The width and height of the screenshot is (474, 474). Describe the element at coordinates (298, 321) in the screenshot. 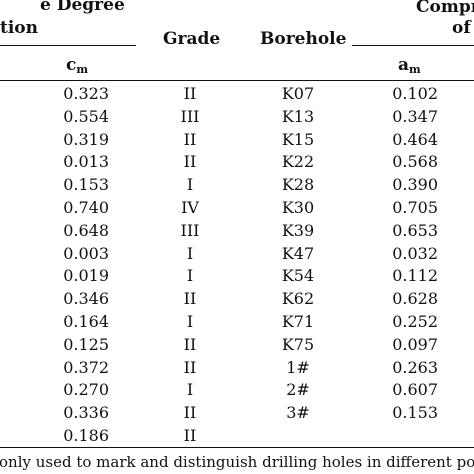

I see `borehole-cell: K71` at that location.